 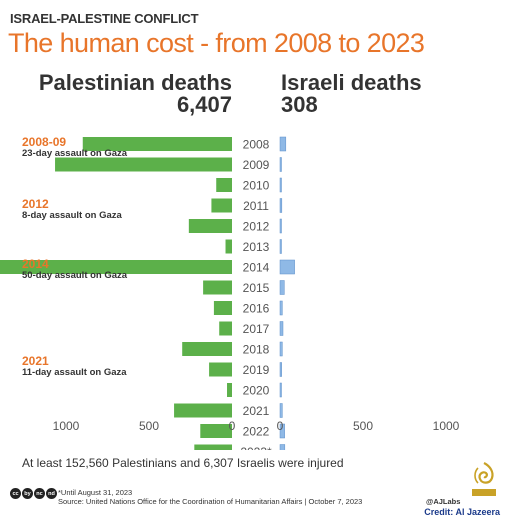 I want to click on year-label-2: 2010, so click(x=256, y=186).